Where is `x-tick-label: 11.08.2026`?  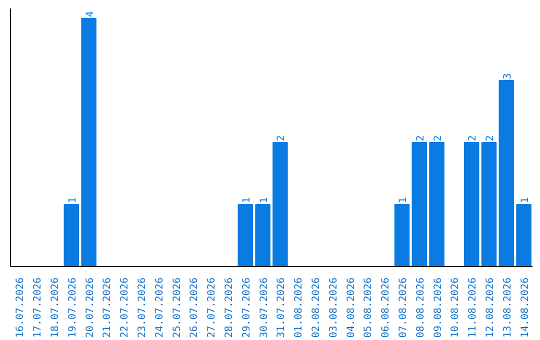 x-tick-label: 11.08.2026 is located at coordinates (473, 307).